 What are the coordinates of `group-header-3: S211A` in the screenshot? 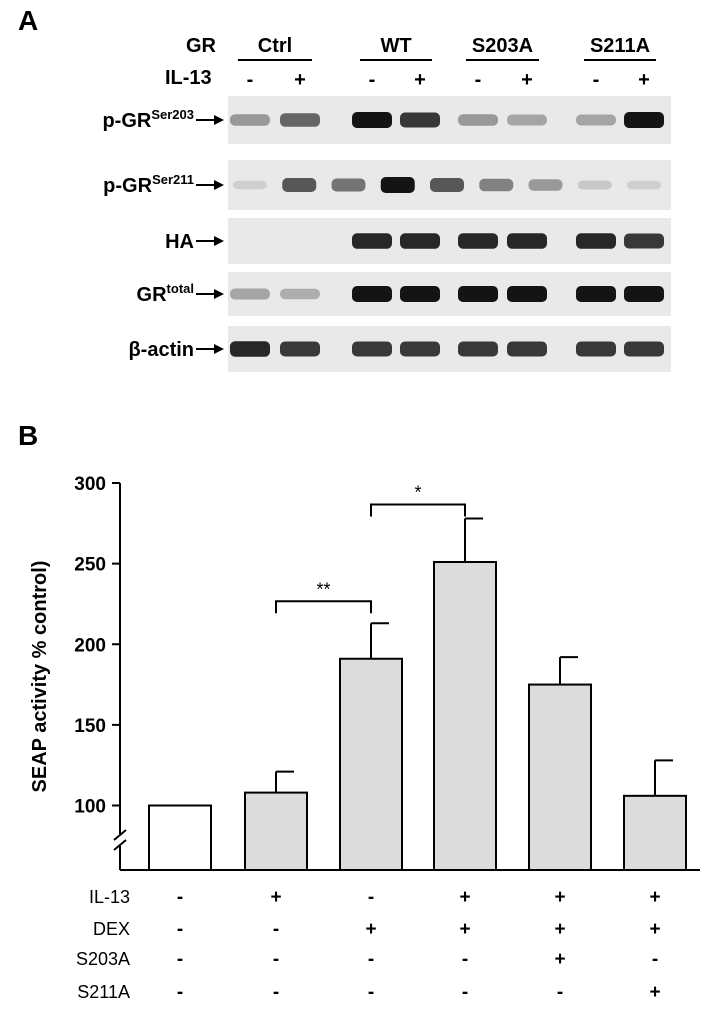 It's located at (620, 46).